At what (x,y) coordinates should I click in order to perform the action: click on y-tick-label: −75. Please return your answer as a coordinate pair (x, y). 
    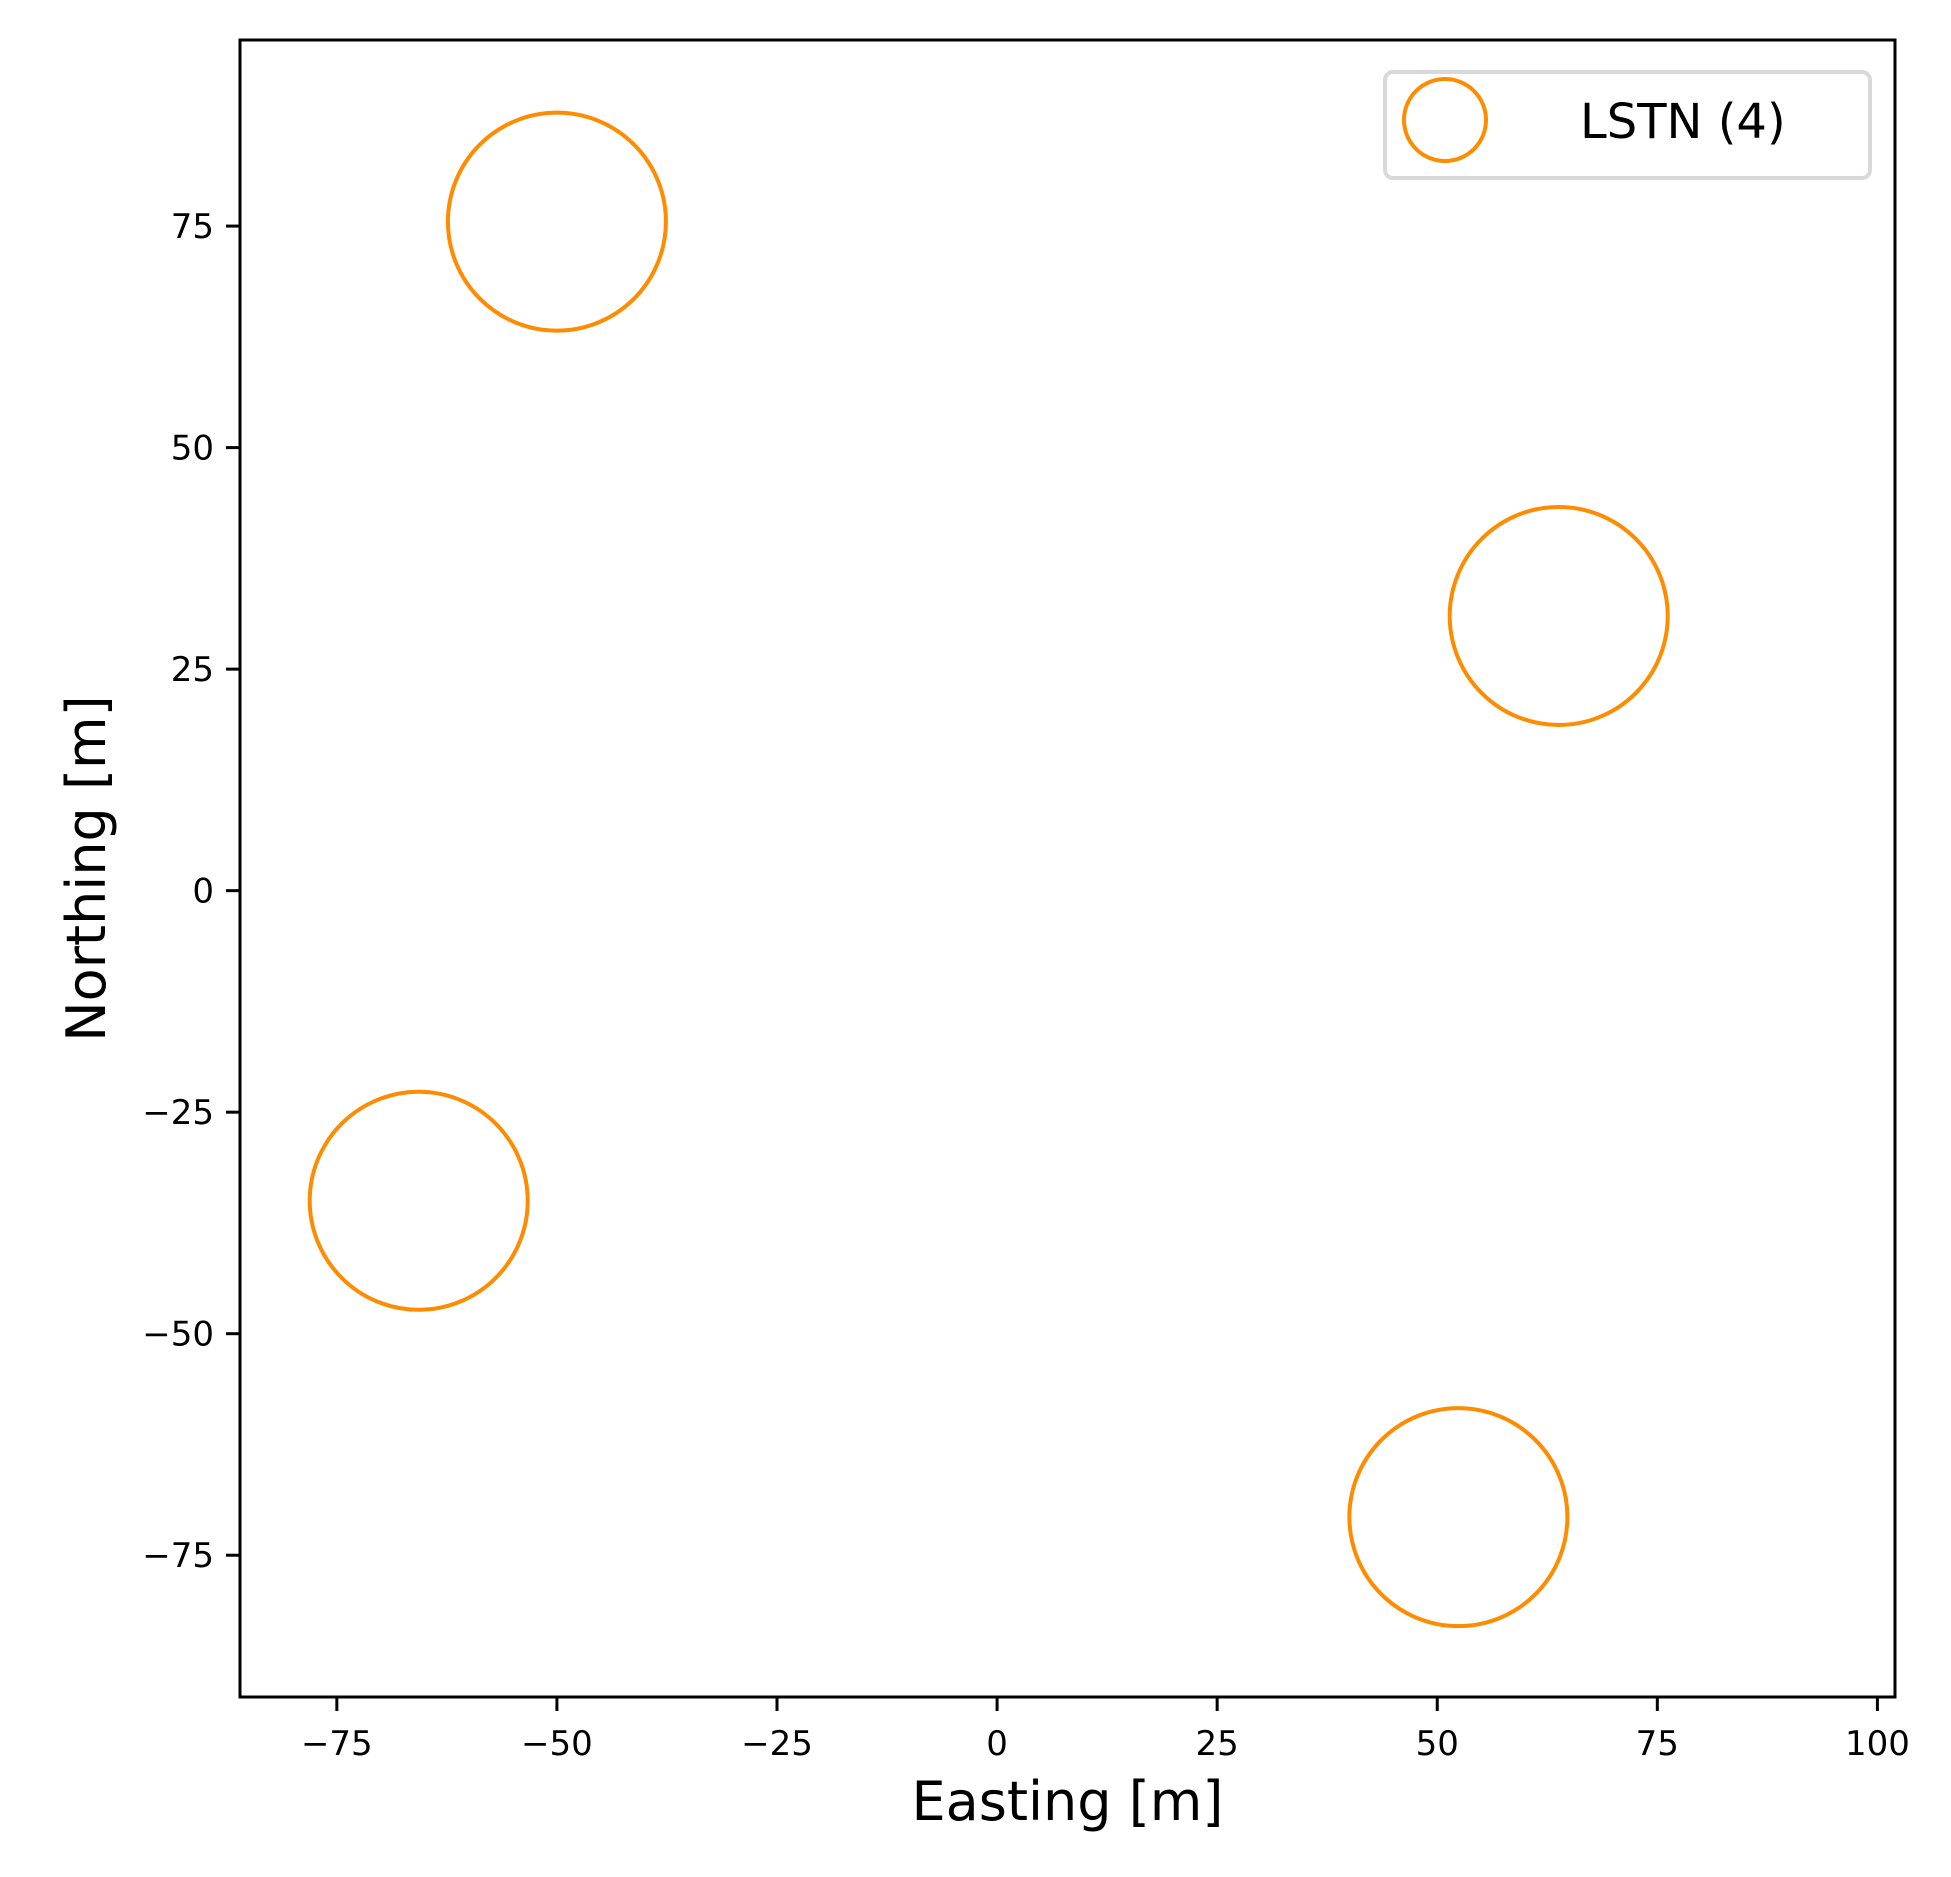
    Looking at the image, I should click on (178, 1556).